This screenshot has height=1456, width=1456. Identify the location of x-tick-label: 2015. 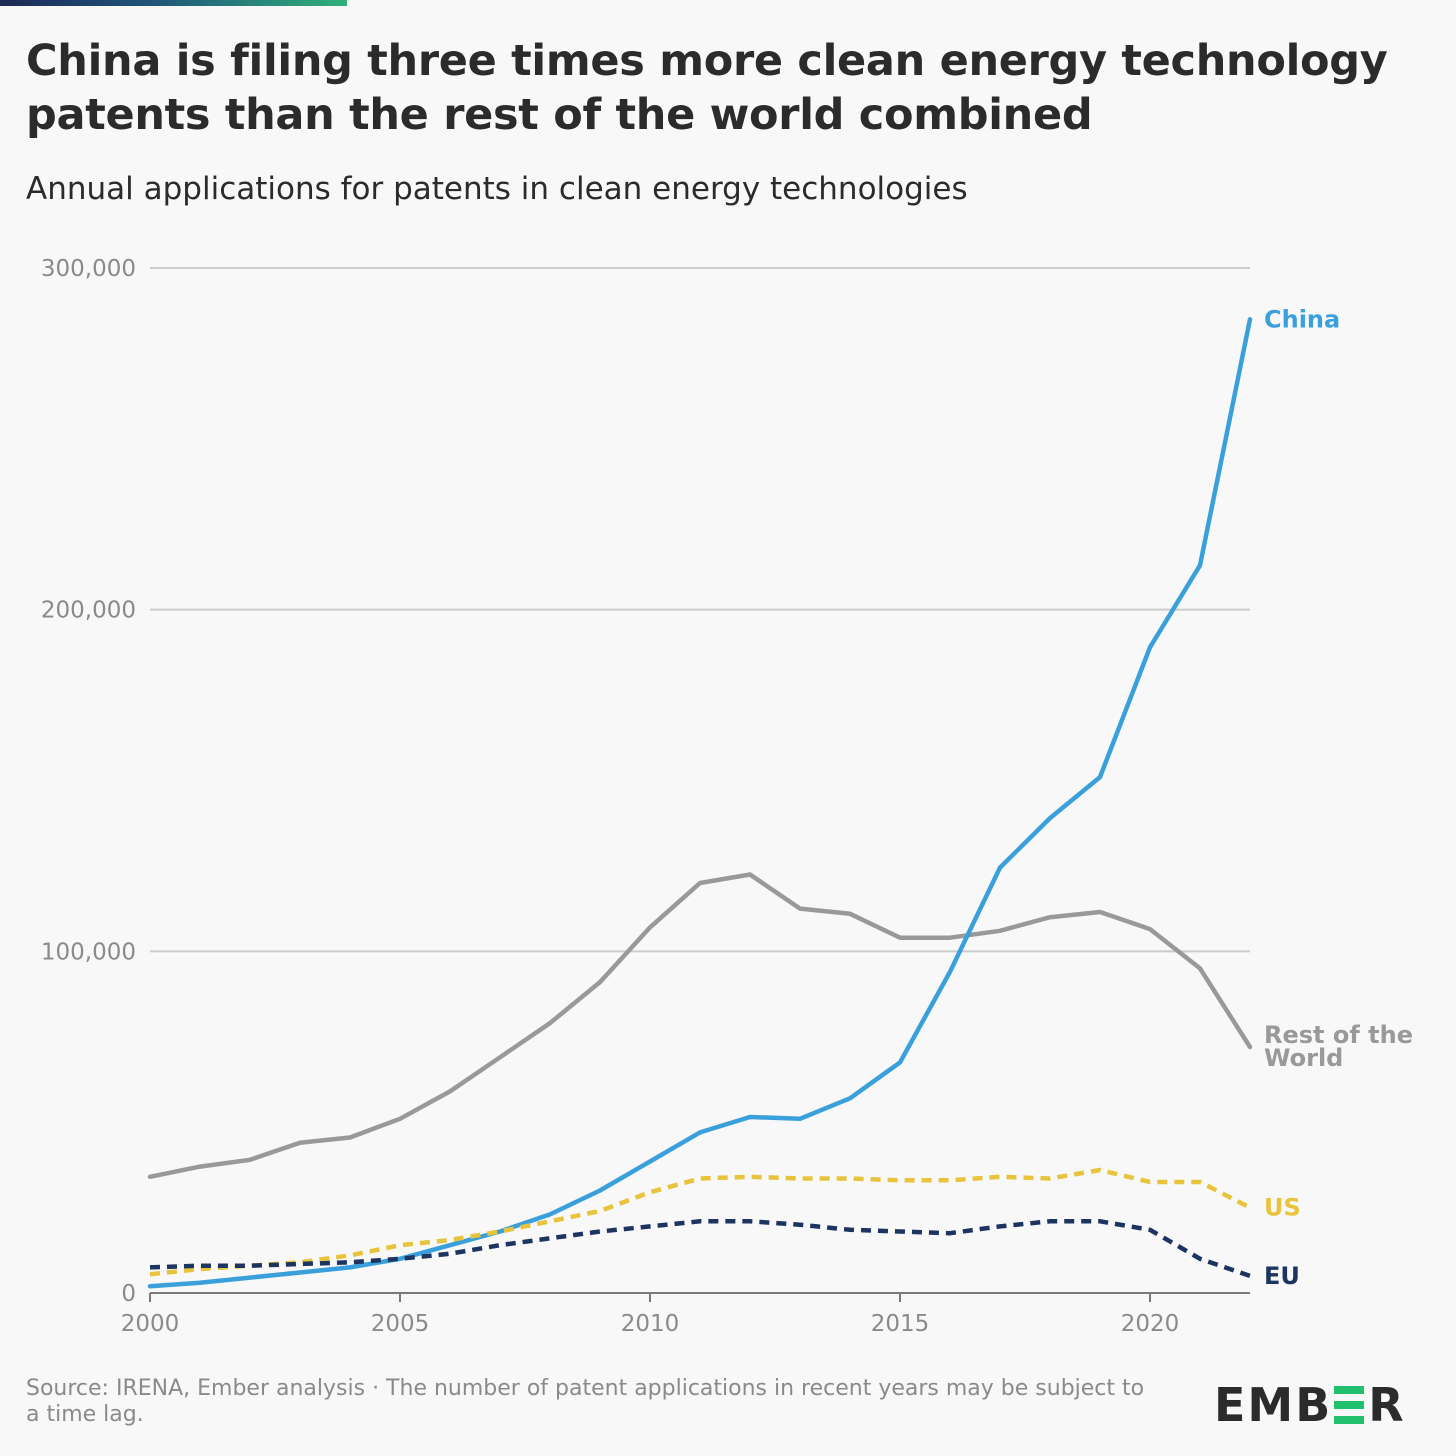
(900, 1324).